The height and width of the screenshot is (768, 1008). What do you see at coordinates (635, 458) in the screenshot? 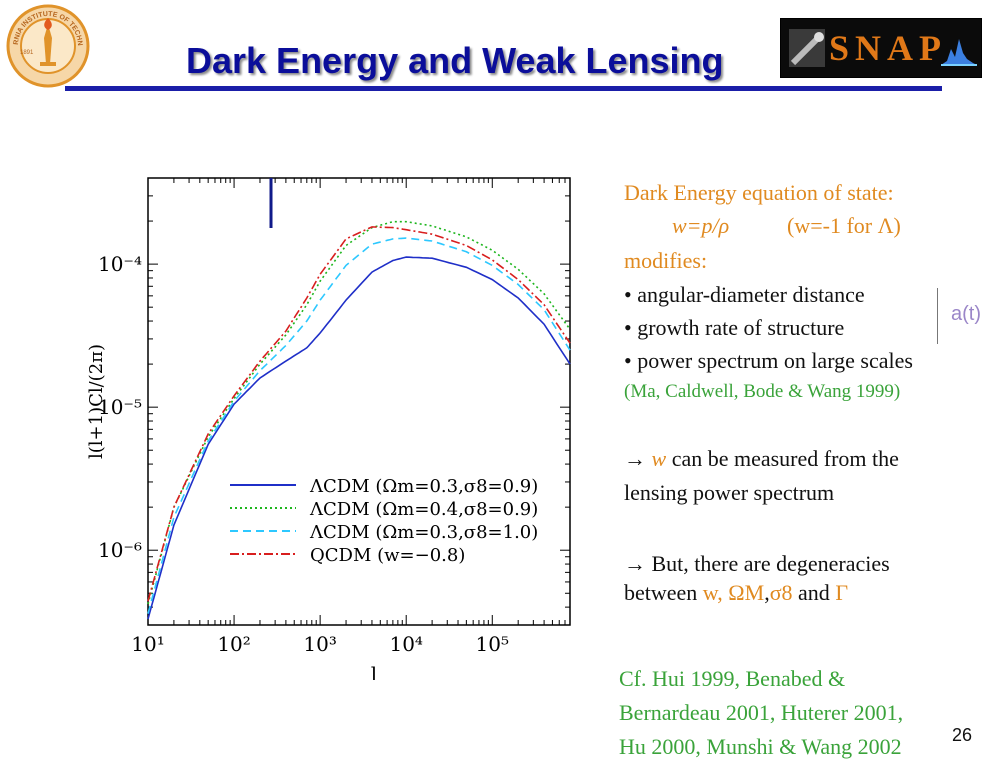
I see `arrow-icon: →` at bounding box center [635, 458].